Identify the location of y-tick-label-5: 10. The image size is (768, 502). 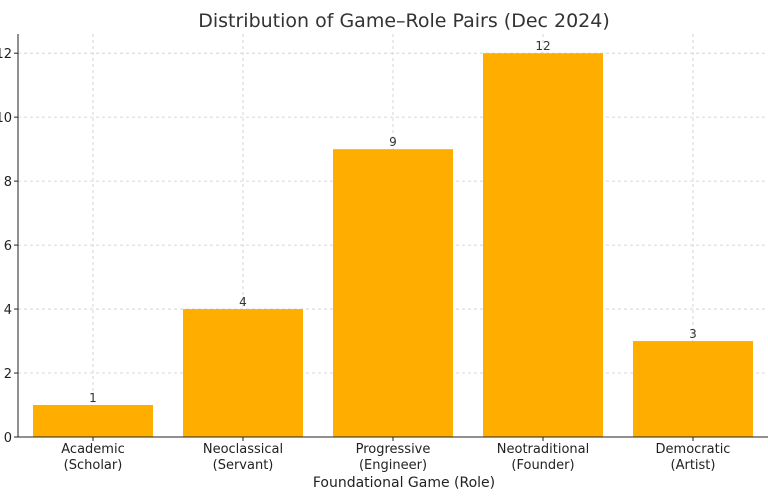
(6, 118).